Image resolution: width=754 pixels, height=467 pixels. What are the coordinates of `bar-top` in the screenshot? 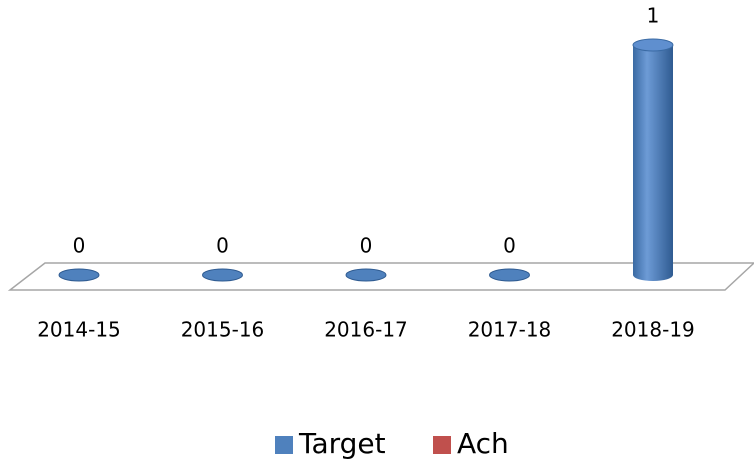 It's located at (653, 45).